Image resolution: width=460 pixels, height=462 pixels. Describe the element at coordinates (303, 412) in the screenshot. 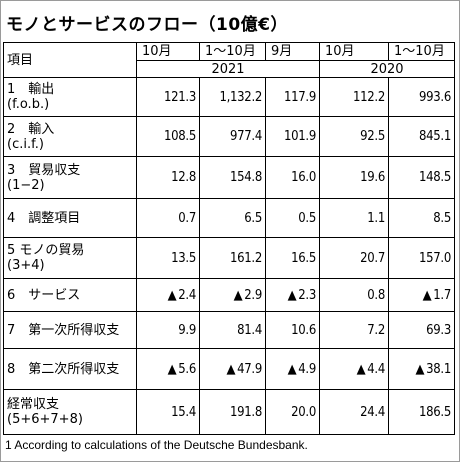

I see `value: 20.0` at that location.